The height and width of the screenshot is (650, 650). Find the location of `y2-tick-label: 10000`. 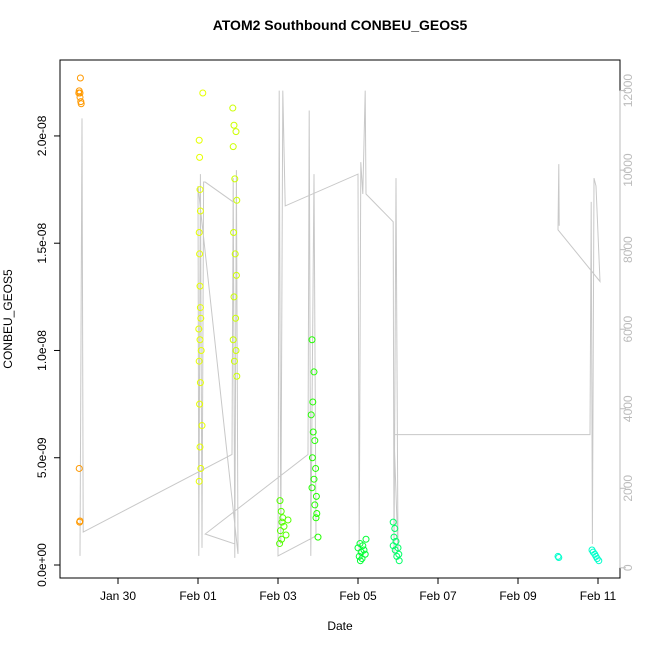

y2-tick-label: 10000 is located at coordinates (628, 170).